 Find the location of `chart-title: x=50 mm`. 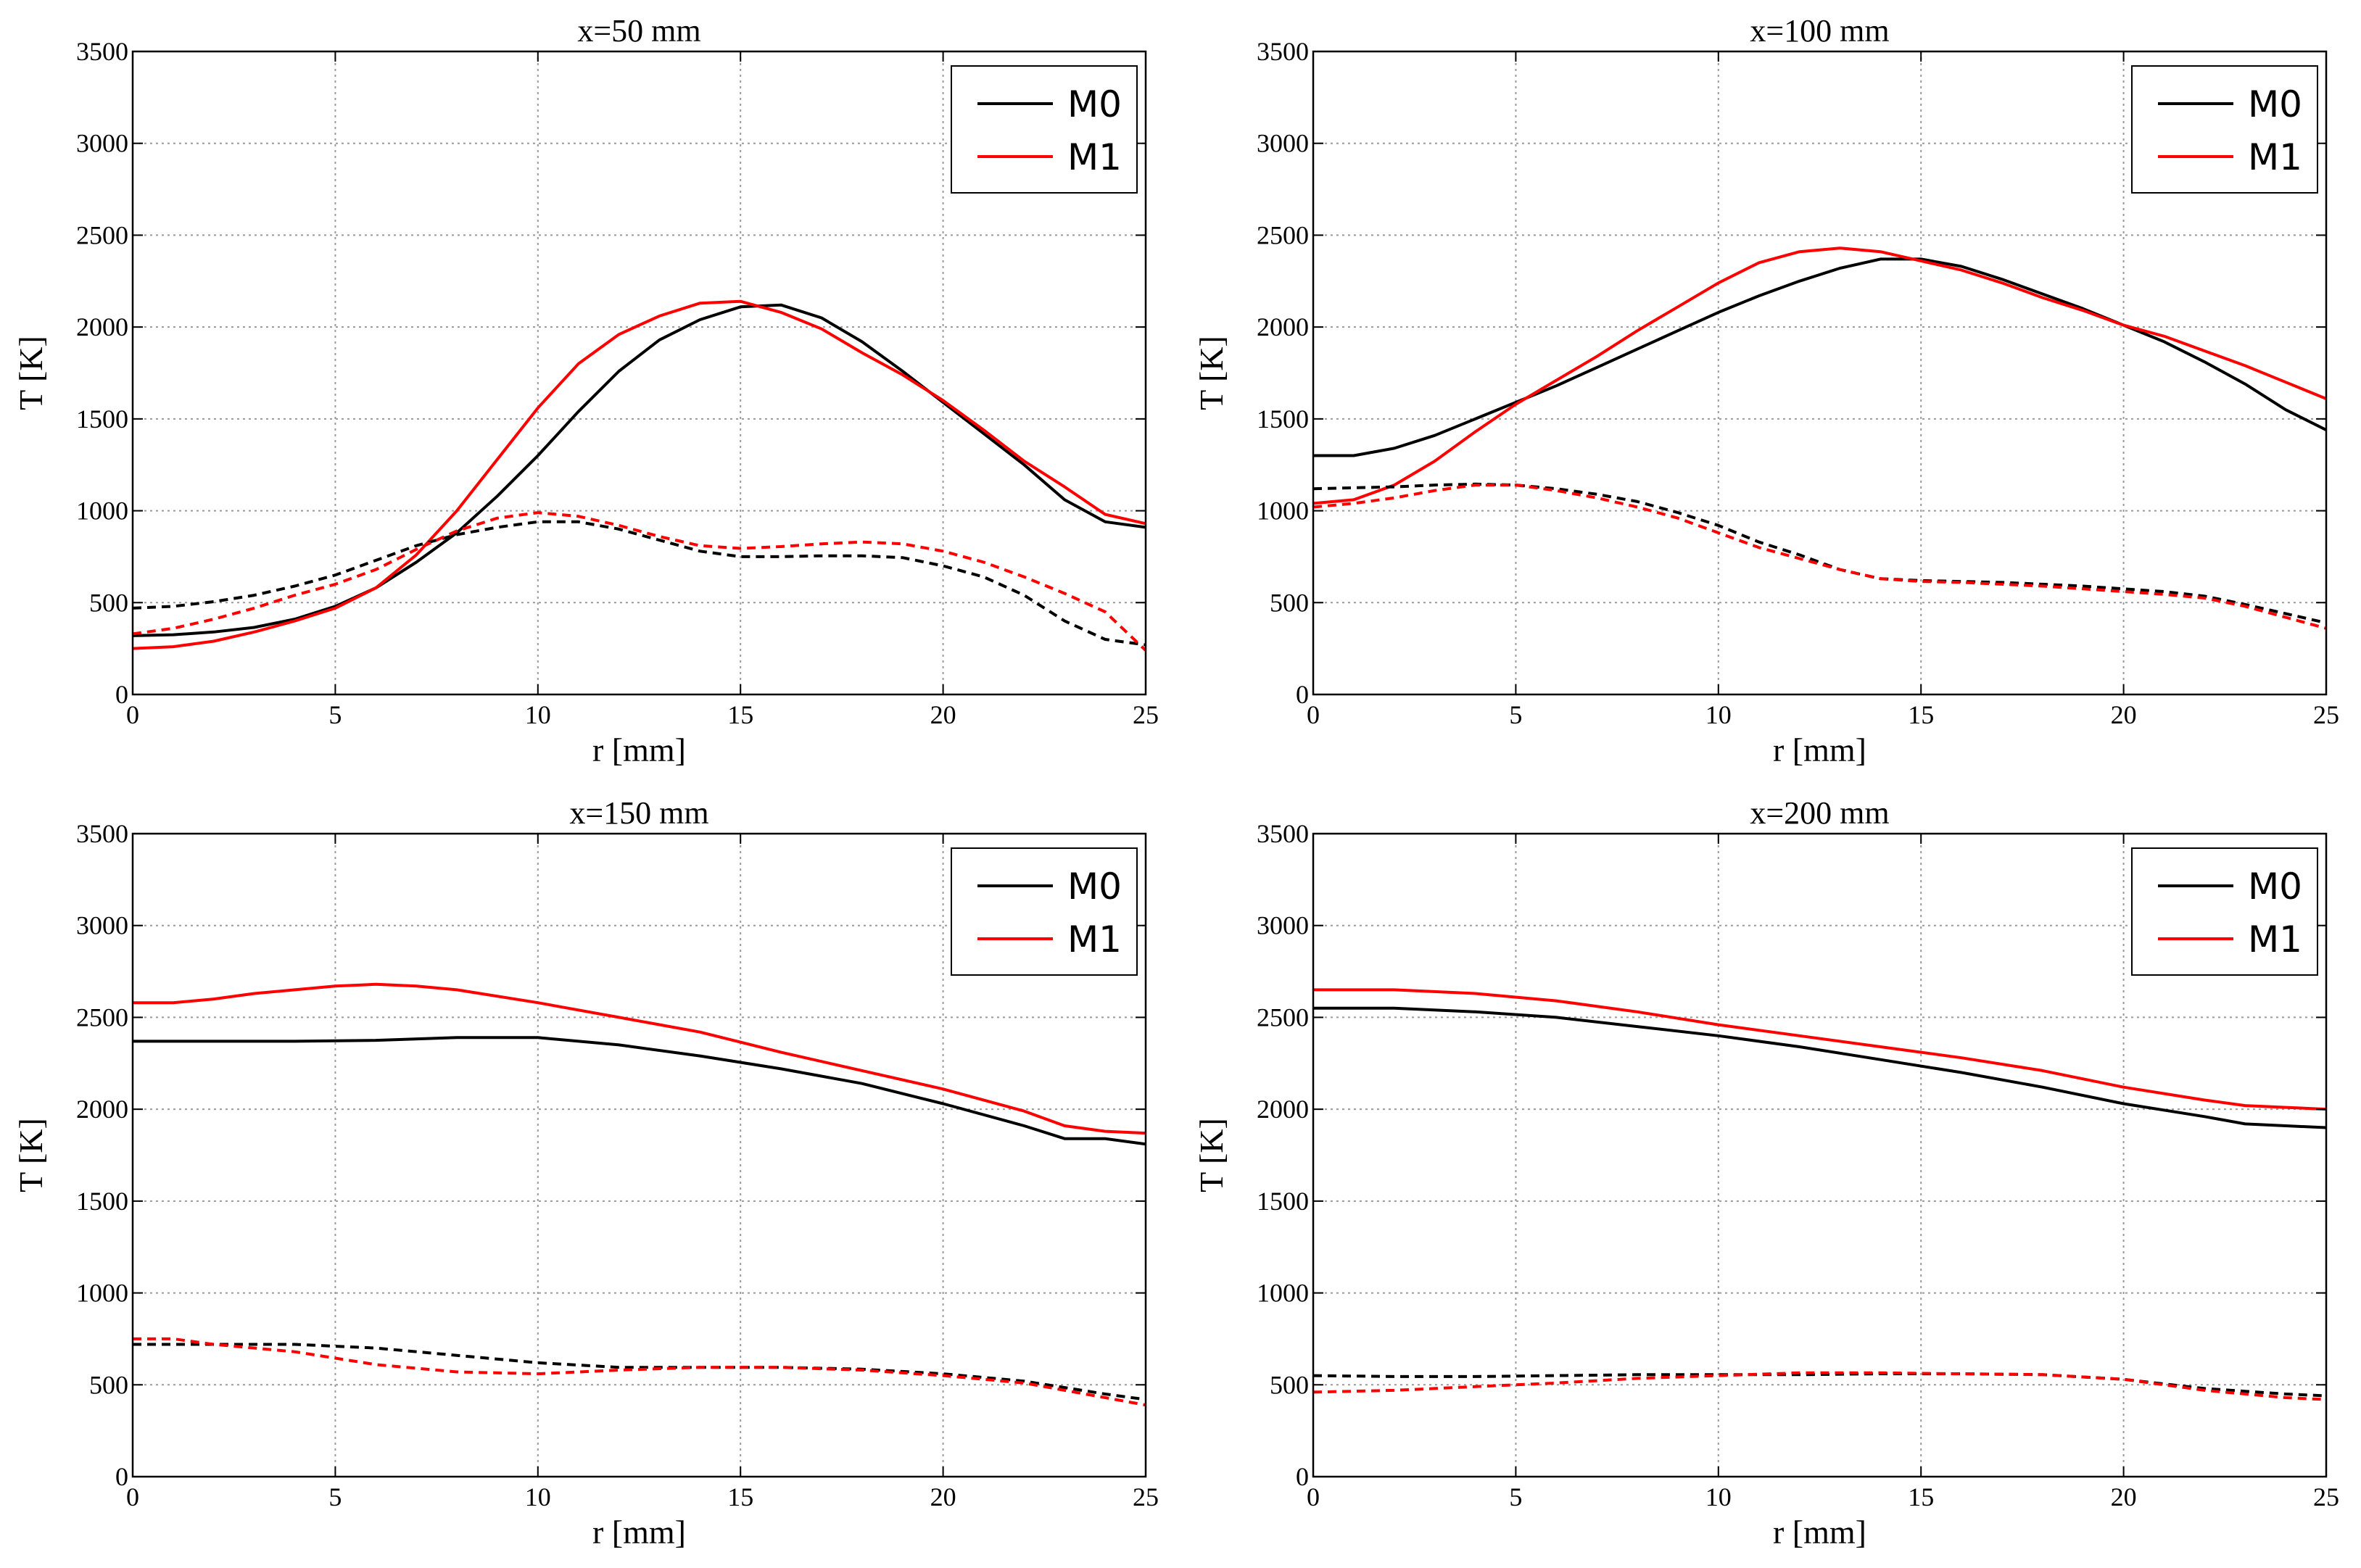

chart-title: x=50 mm is located at coordinates (638, 31).